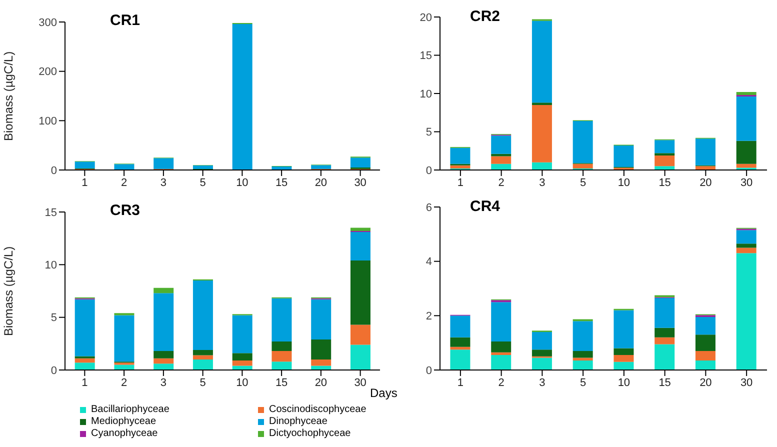 This screenshot has height=447, width=777. I want to click on legend-label: Bacillariophyceae, so click(130, 410).